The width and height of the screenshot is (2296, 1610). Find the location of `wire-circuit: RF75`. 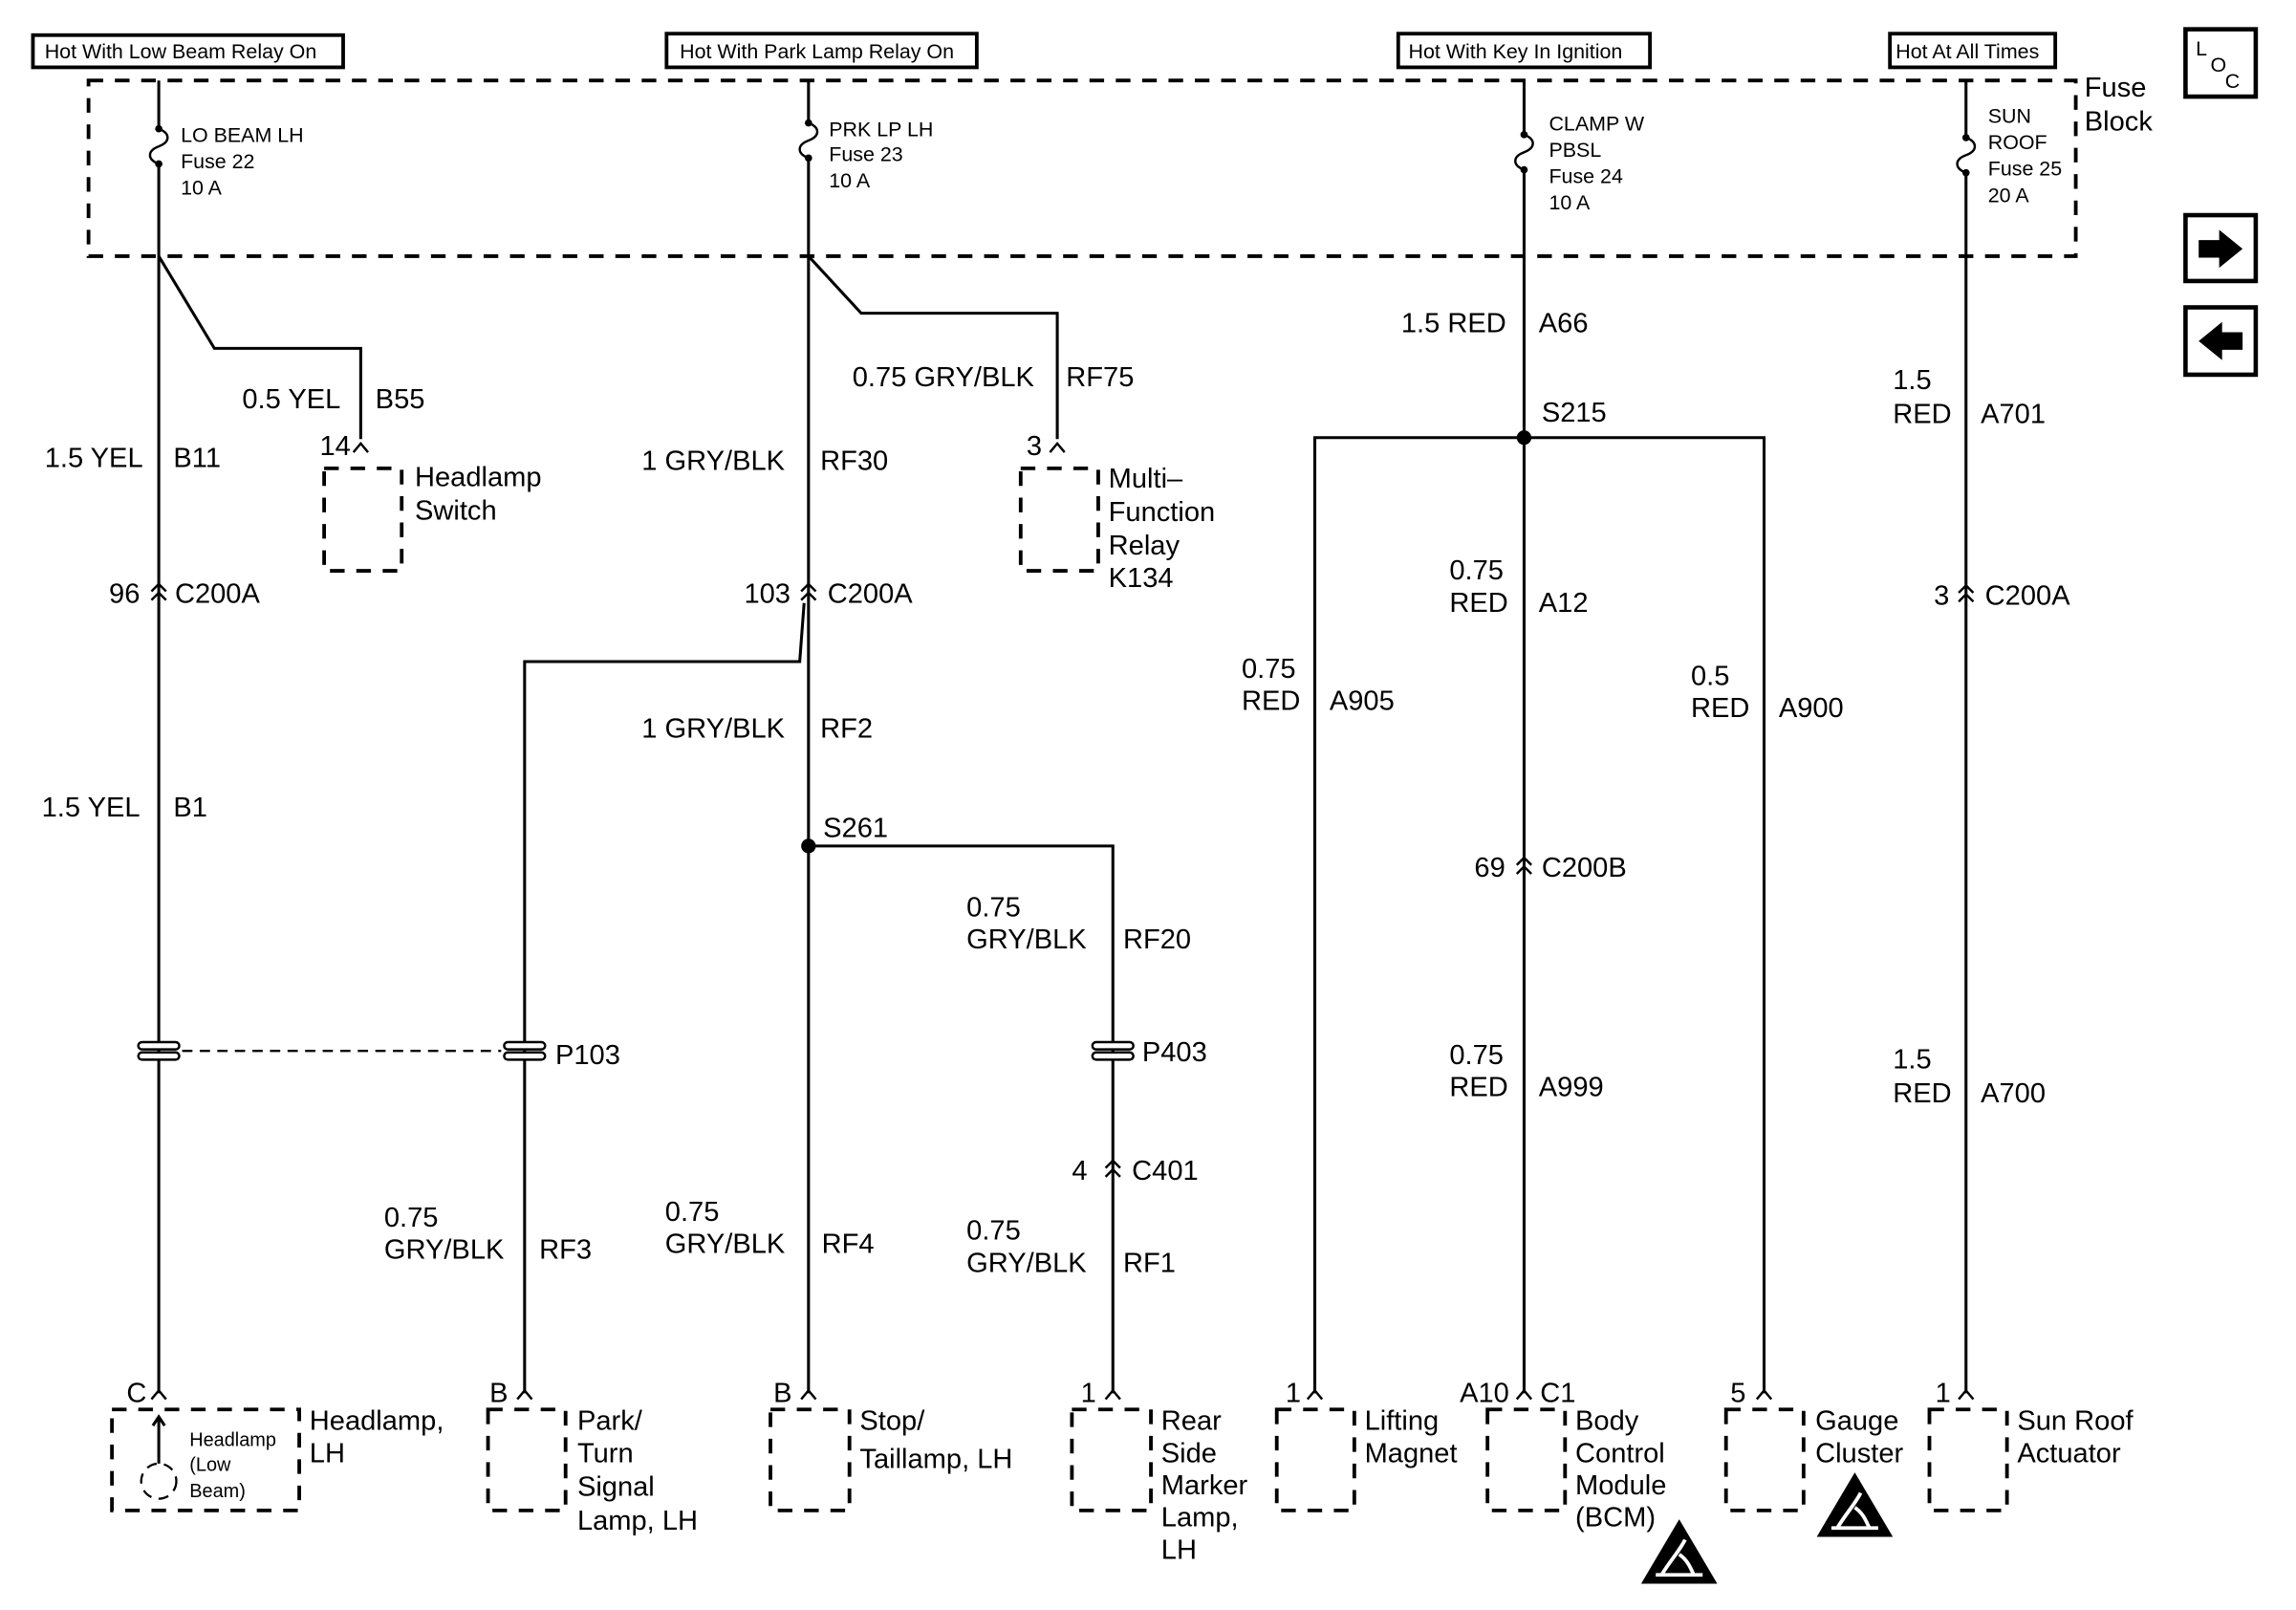

wire-circuit: RF75 is located at coordinates (1100, 377).